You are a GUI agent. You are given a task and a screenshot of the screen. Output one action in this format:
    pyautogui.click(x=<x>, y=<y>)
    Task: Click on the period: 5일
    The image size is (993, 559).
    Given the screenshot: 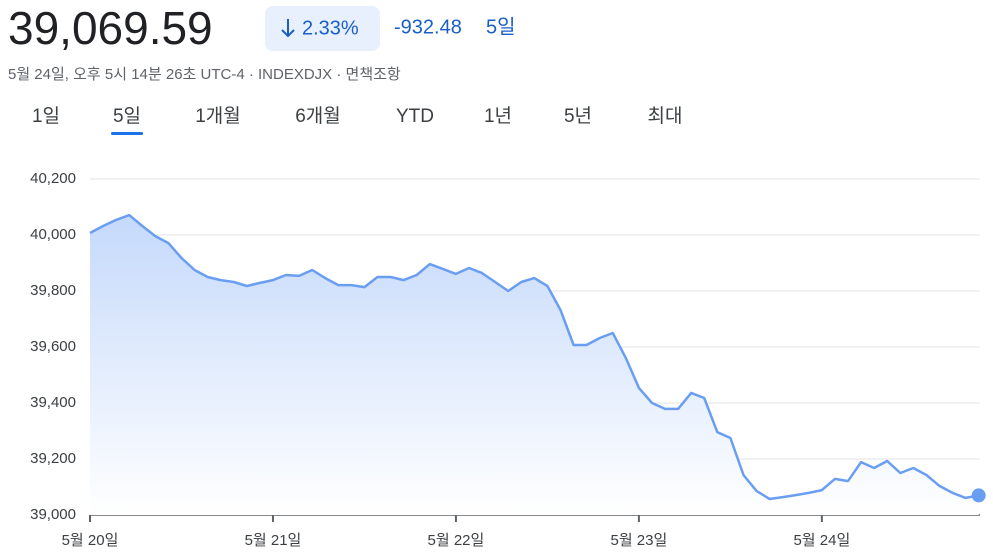 What is the action you would take?
    pyautogui.click(x=501, y=26)
    